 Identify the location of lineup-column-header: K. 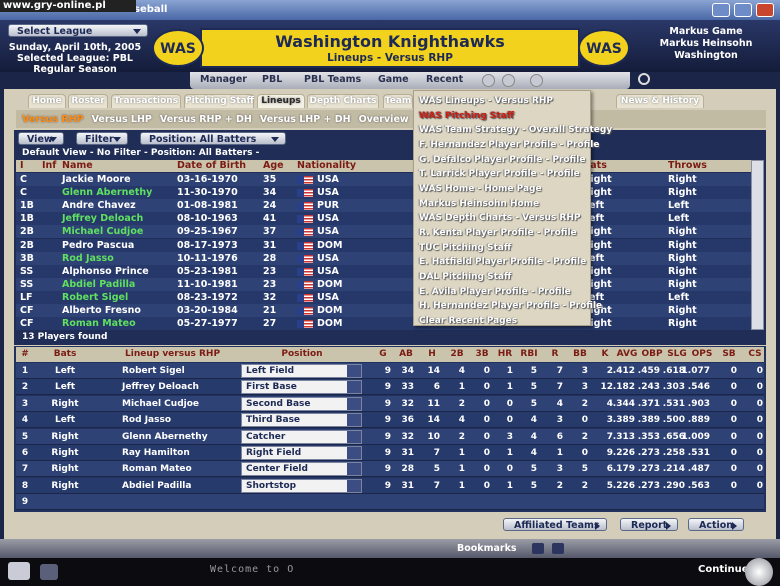
(605, 354).